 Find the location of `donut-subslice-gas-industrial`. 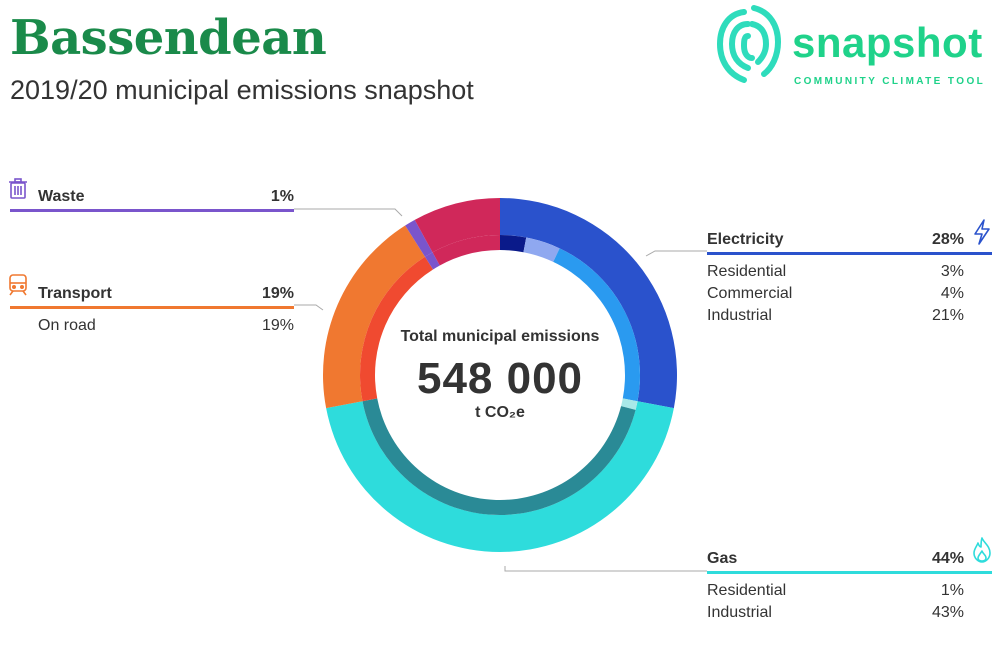

donut-subslice-gas-industrial is located at coordinates (499, 456).